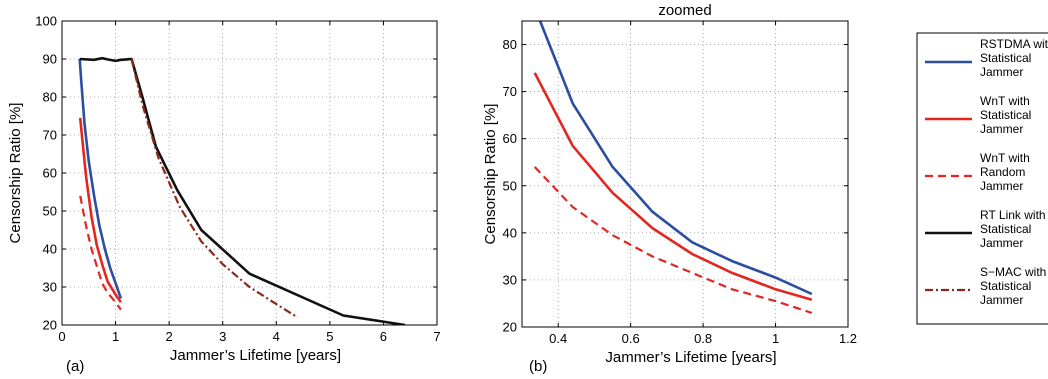 This screenshot has height=379, width=1048. I want to click on x-tick-label: 5, so click(329, 336).